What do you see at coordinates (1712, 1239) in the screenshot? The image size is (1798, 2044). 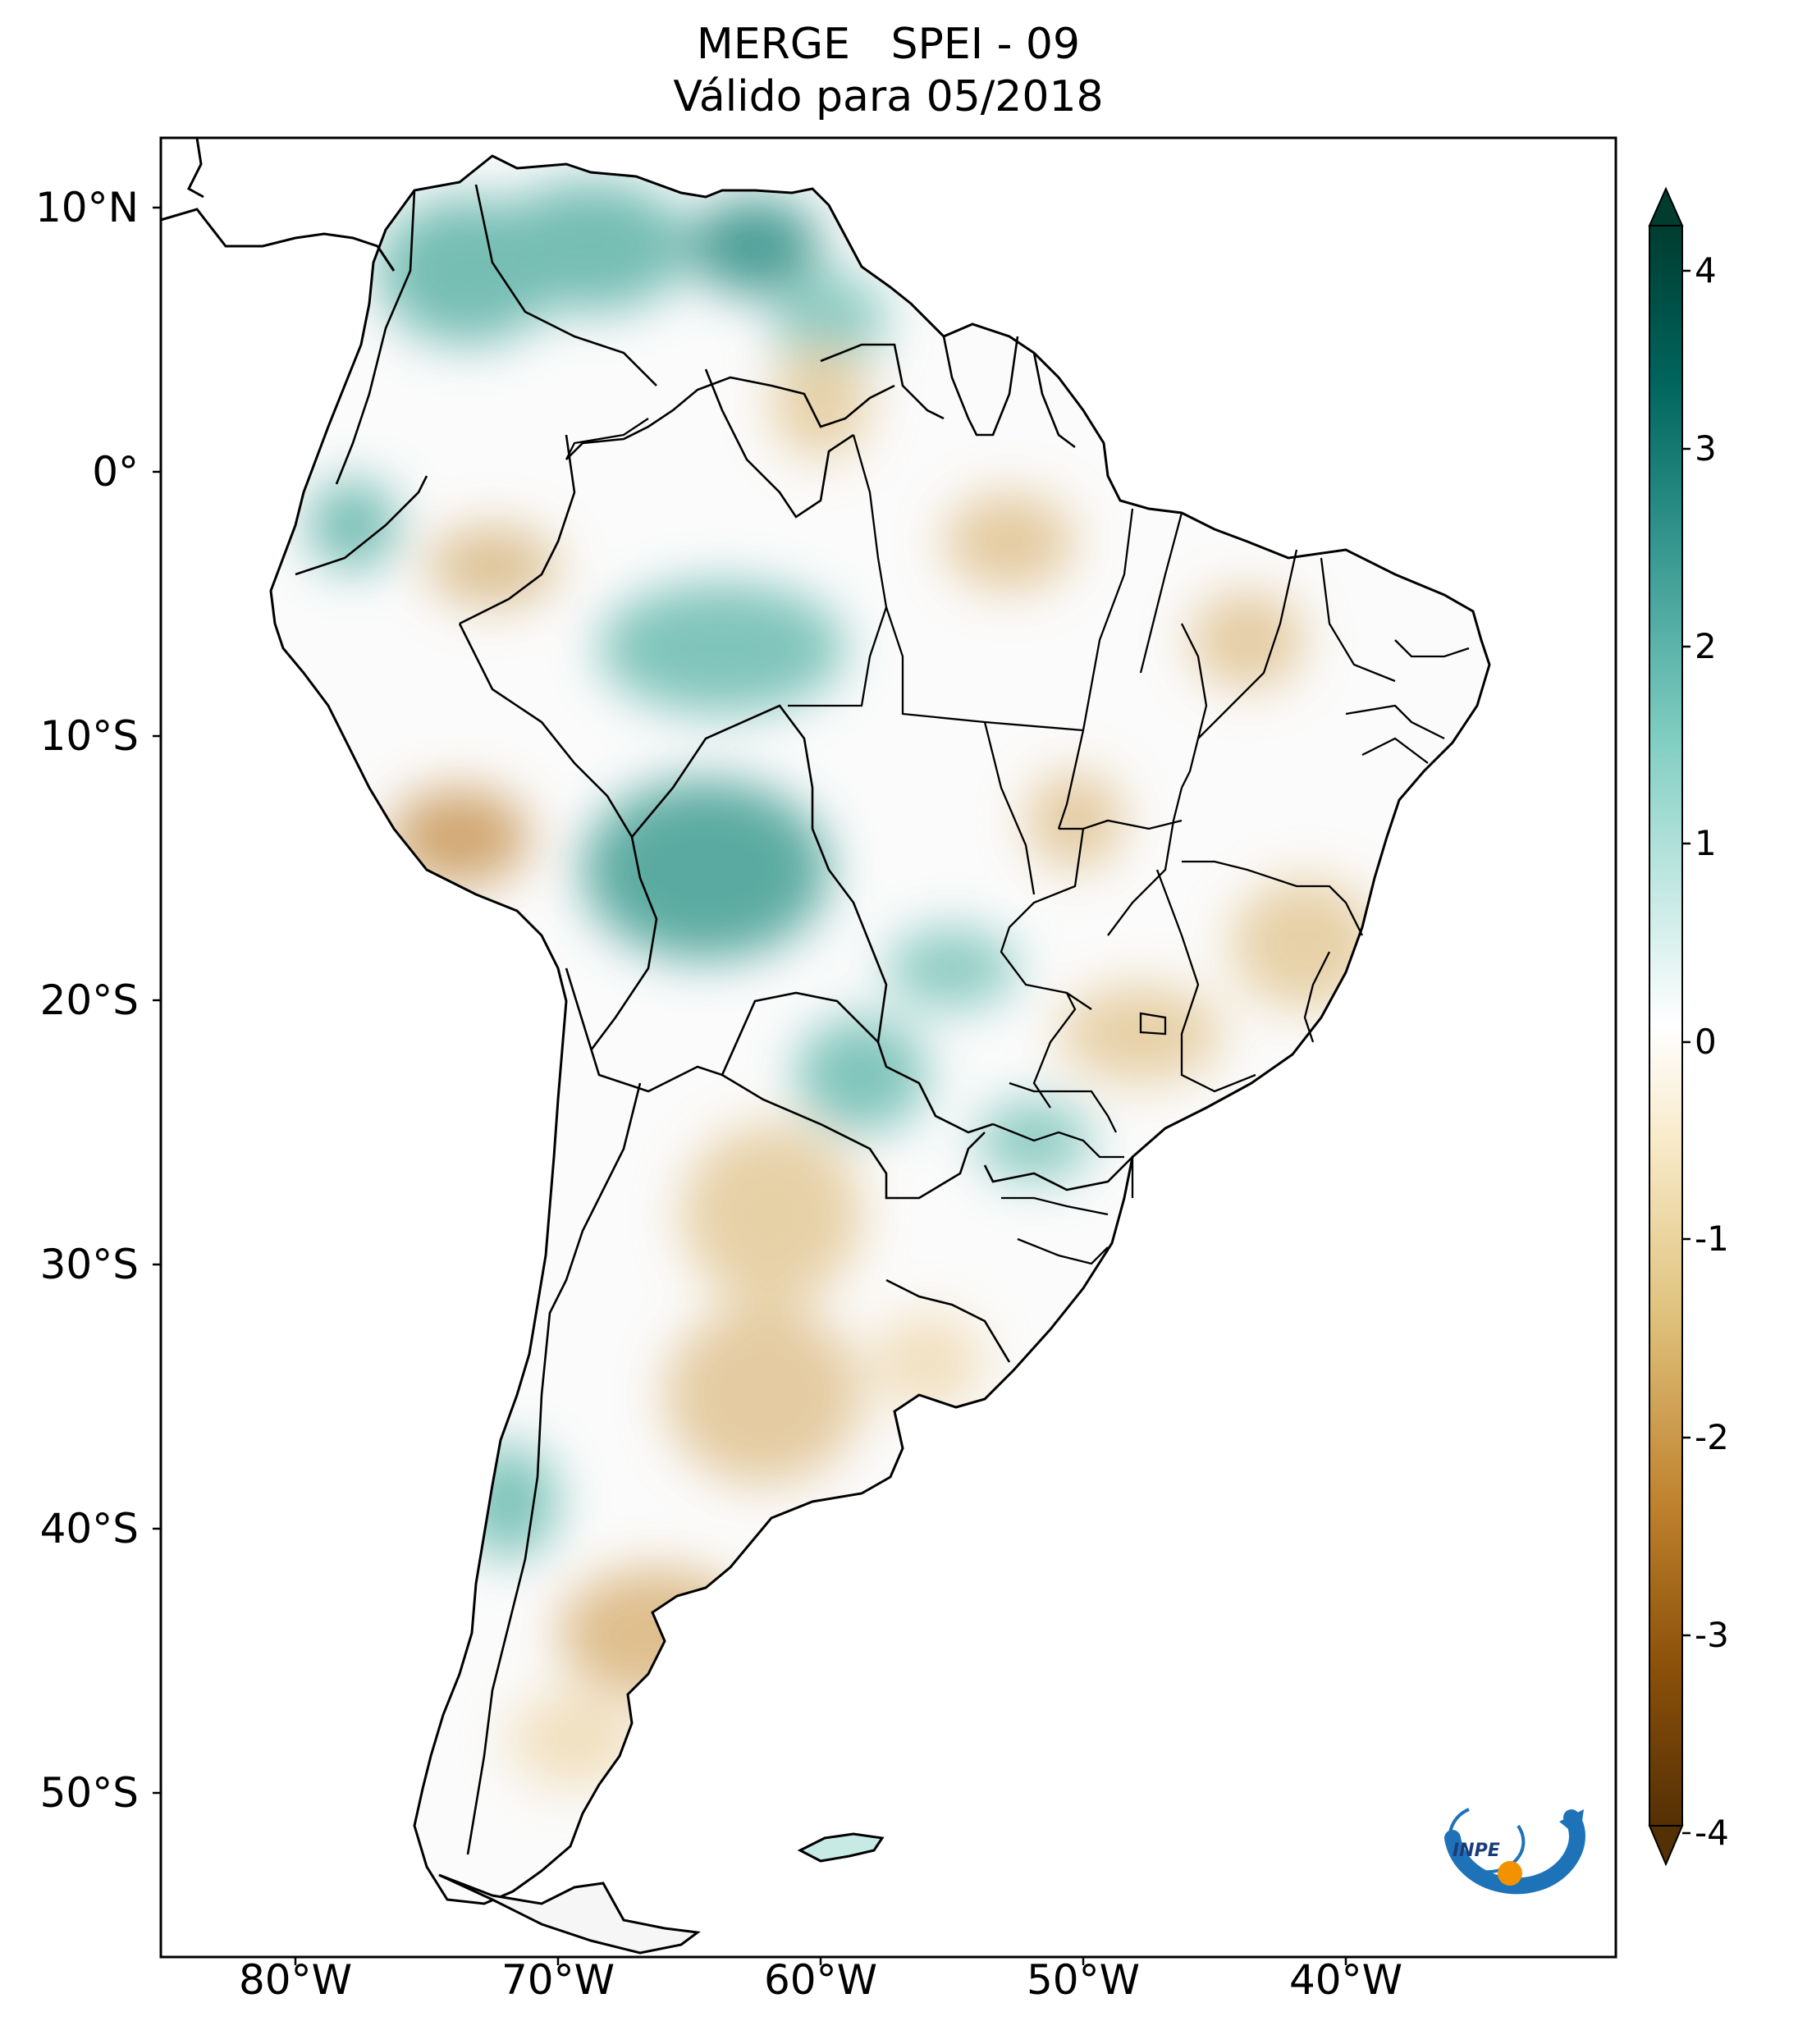 I see `colorbar-tick-neg1: -1` at bounding box center [1712, 1239].